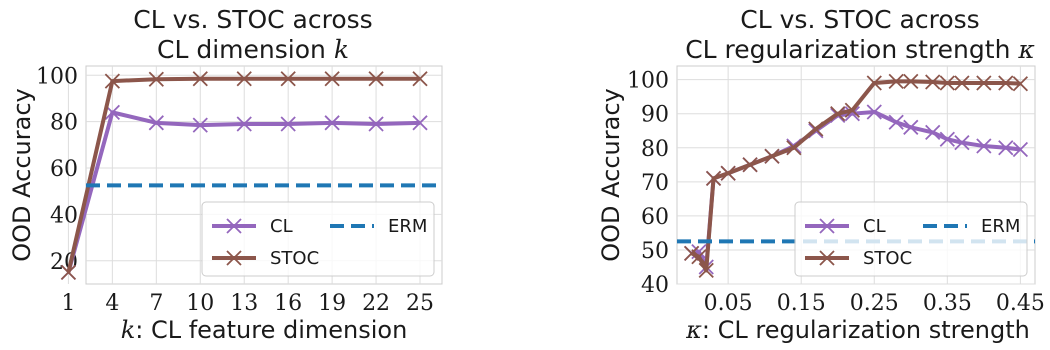 This screenshot has height=350, width=1050. What do you see at coordinates (376, 303) in the screenshot?
I see `left-x-tick-label: 22` at bounding box center [376, 303].